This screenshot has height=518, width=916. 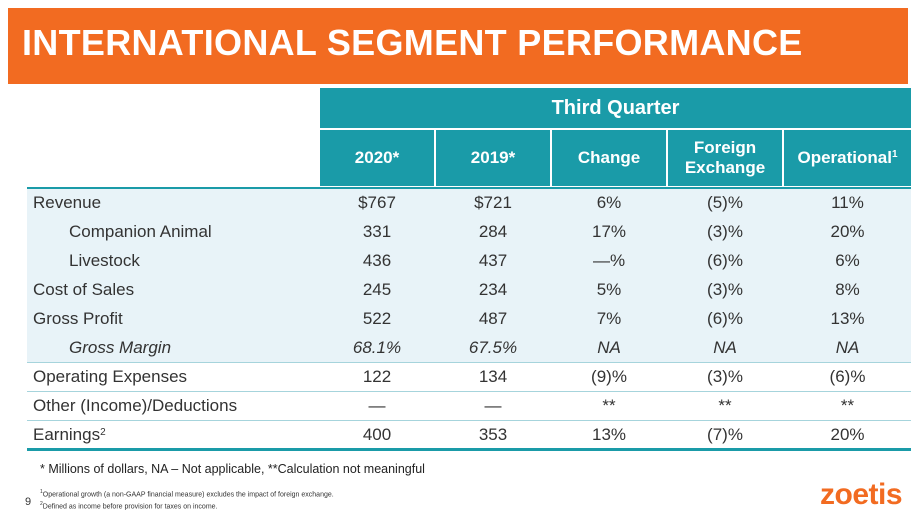 What do you see at coordinates (847, 202) in the screenshot?
I see `table-cell: 11%` at bounding box center [847, 202].